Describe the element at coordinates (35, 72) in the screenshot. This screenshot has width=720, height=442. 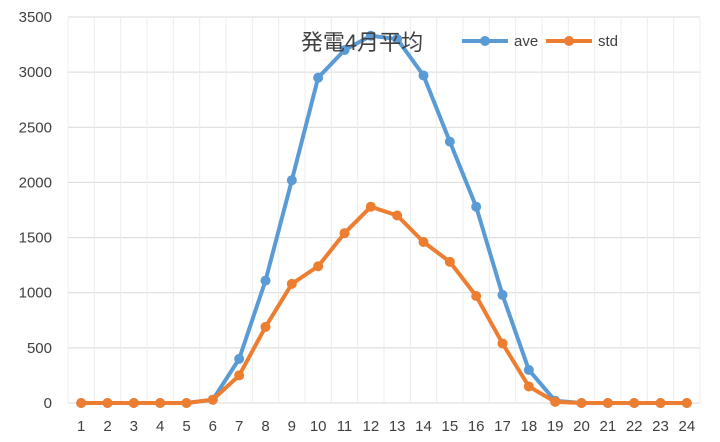
I see `y-tick-label: 3000` at that location.